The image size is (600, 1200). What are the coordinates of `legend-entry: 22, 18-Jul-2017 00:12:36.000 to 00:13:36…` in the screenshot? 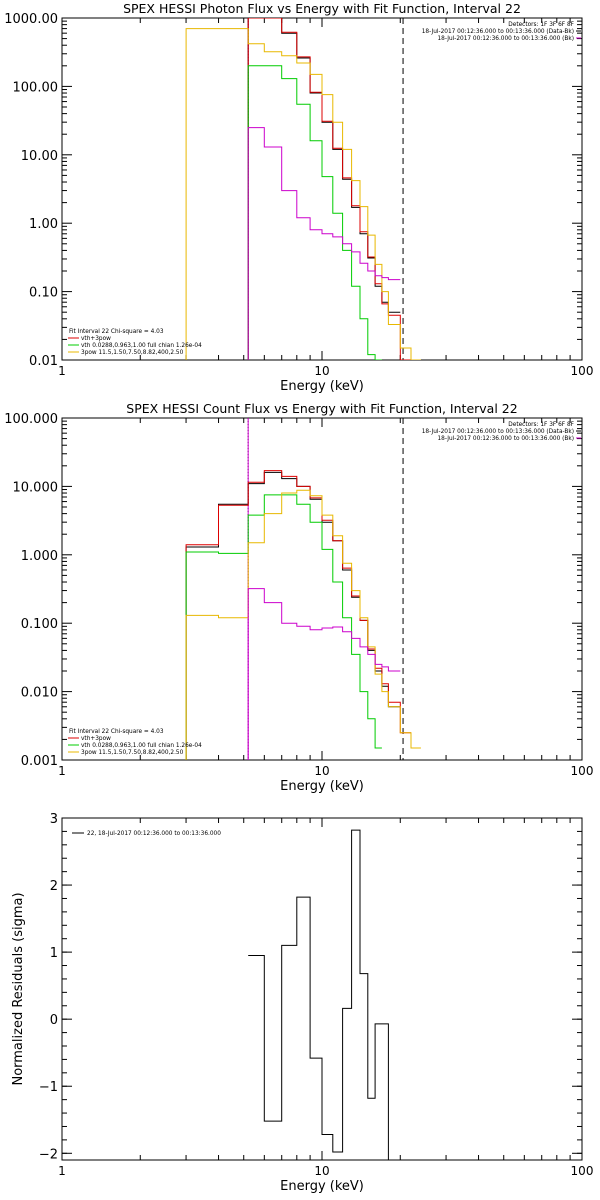 It's located at (154, 834).